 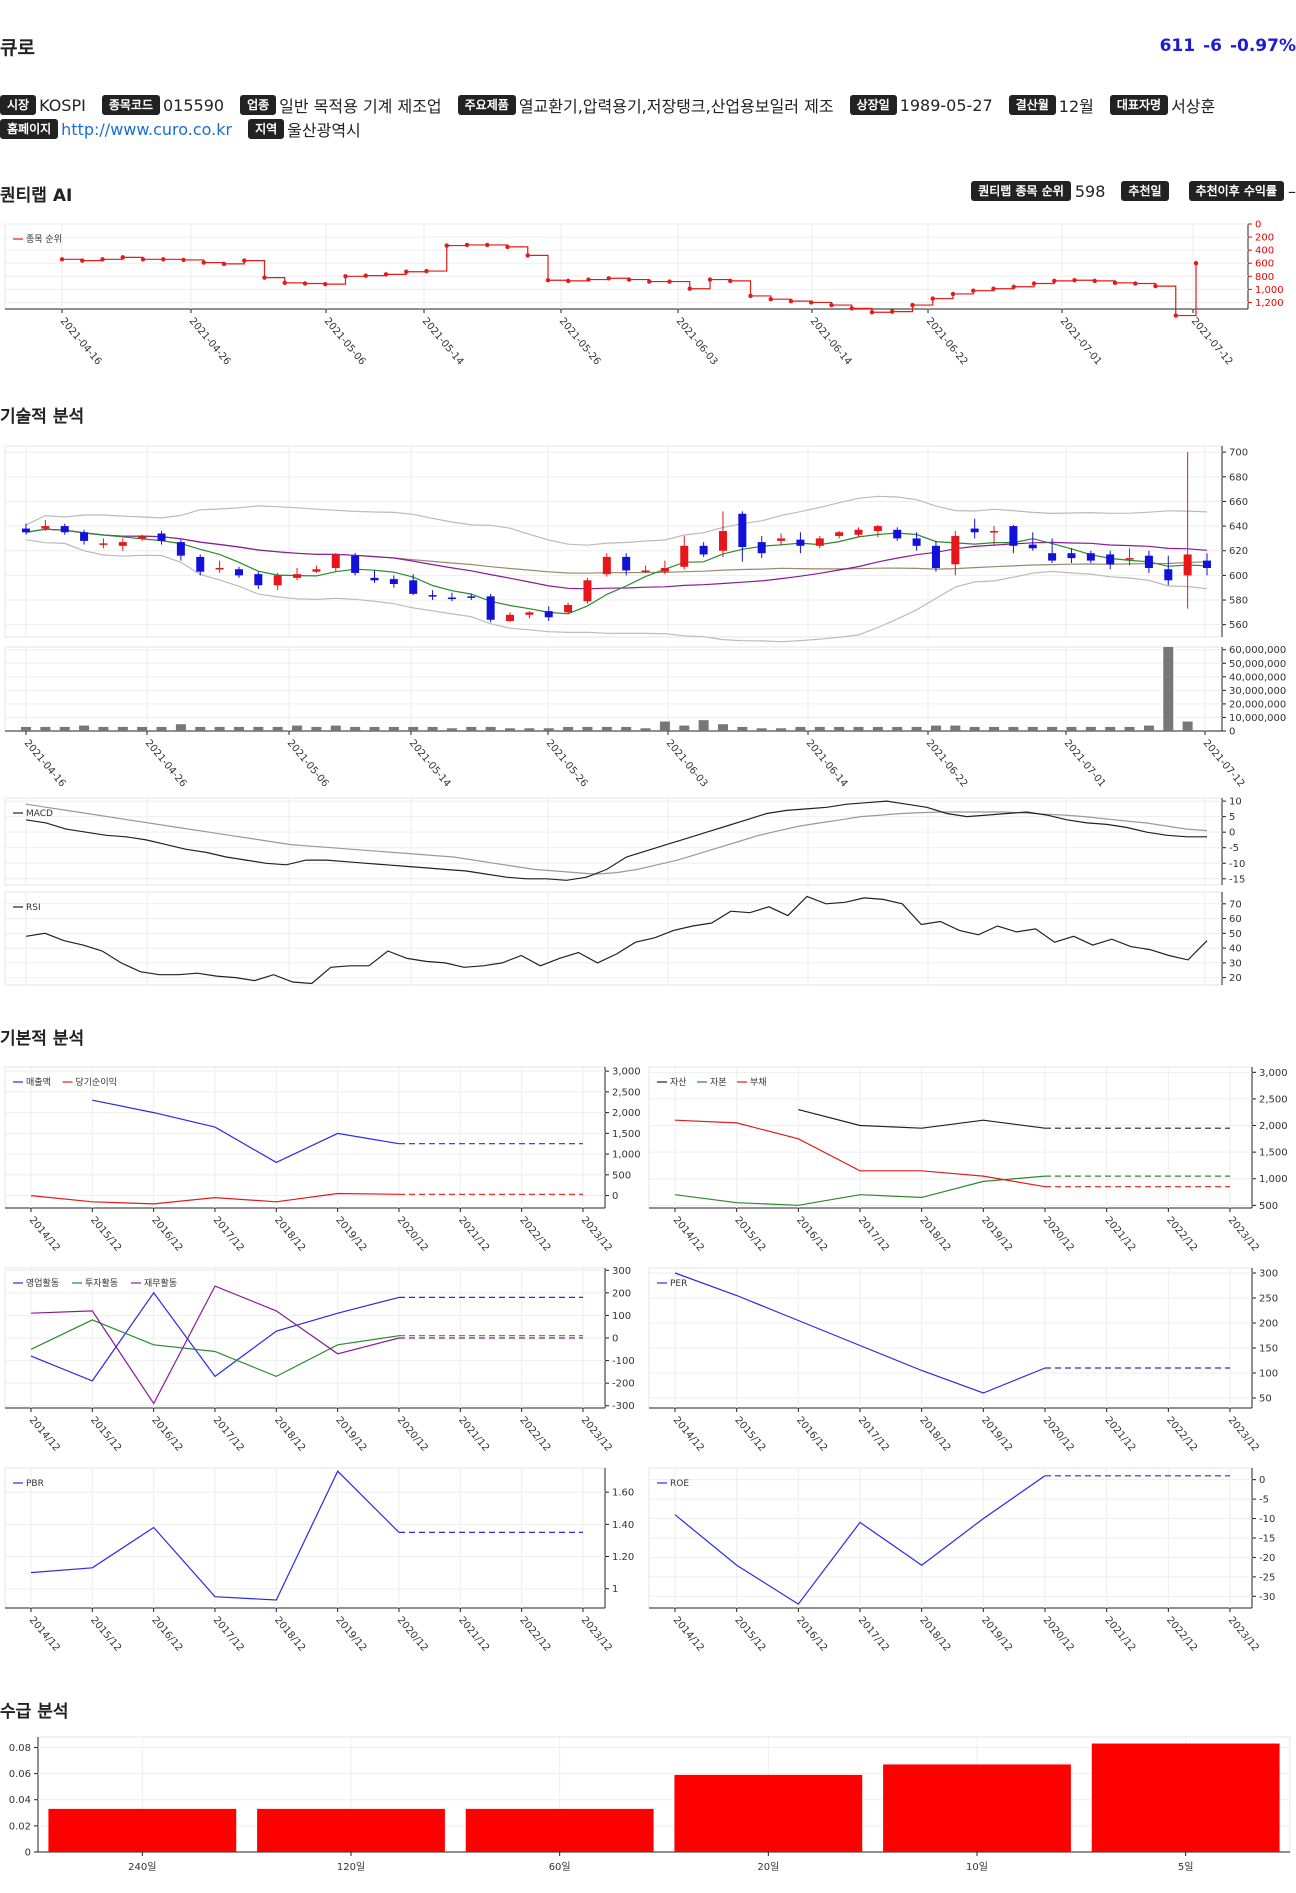 What do you see at coordinates (28, 1853) in the screenshot?
I see `y-tick-label: 0` at bounding box center [28, 1853].